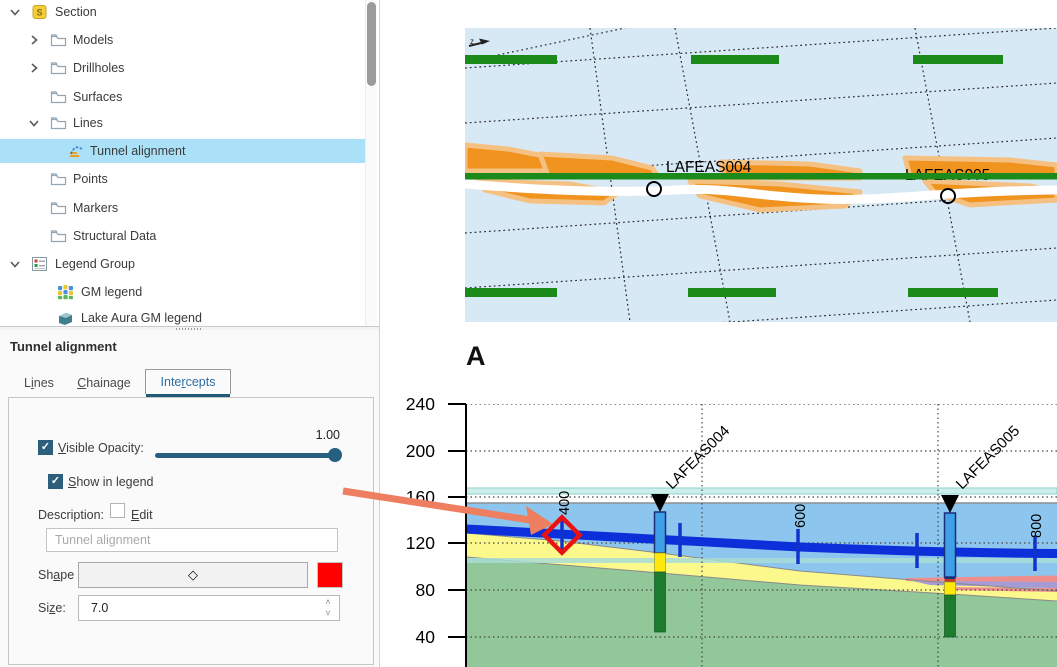 Image resolution: width=1057 pixels, height=667 pixels. What do you see at coordinates (76, 448) in the screenshot?
I see `visible-label: Visible` at bounding box center [76, 448].